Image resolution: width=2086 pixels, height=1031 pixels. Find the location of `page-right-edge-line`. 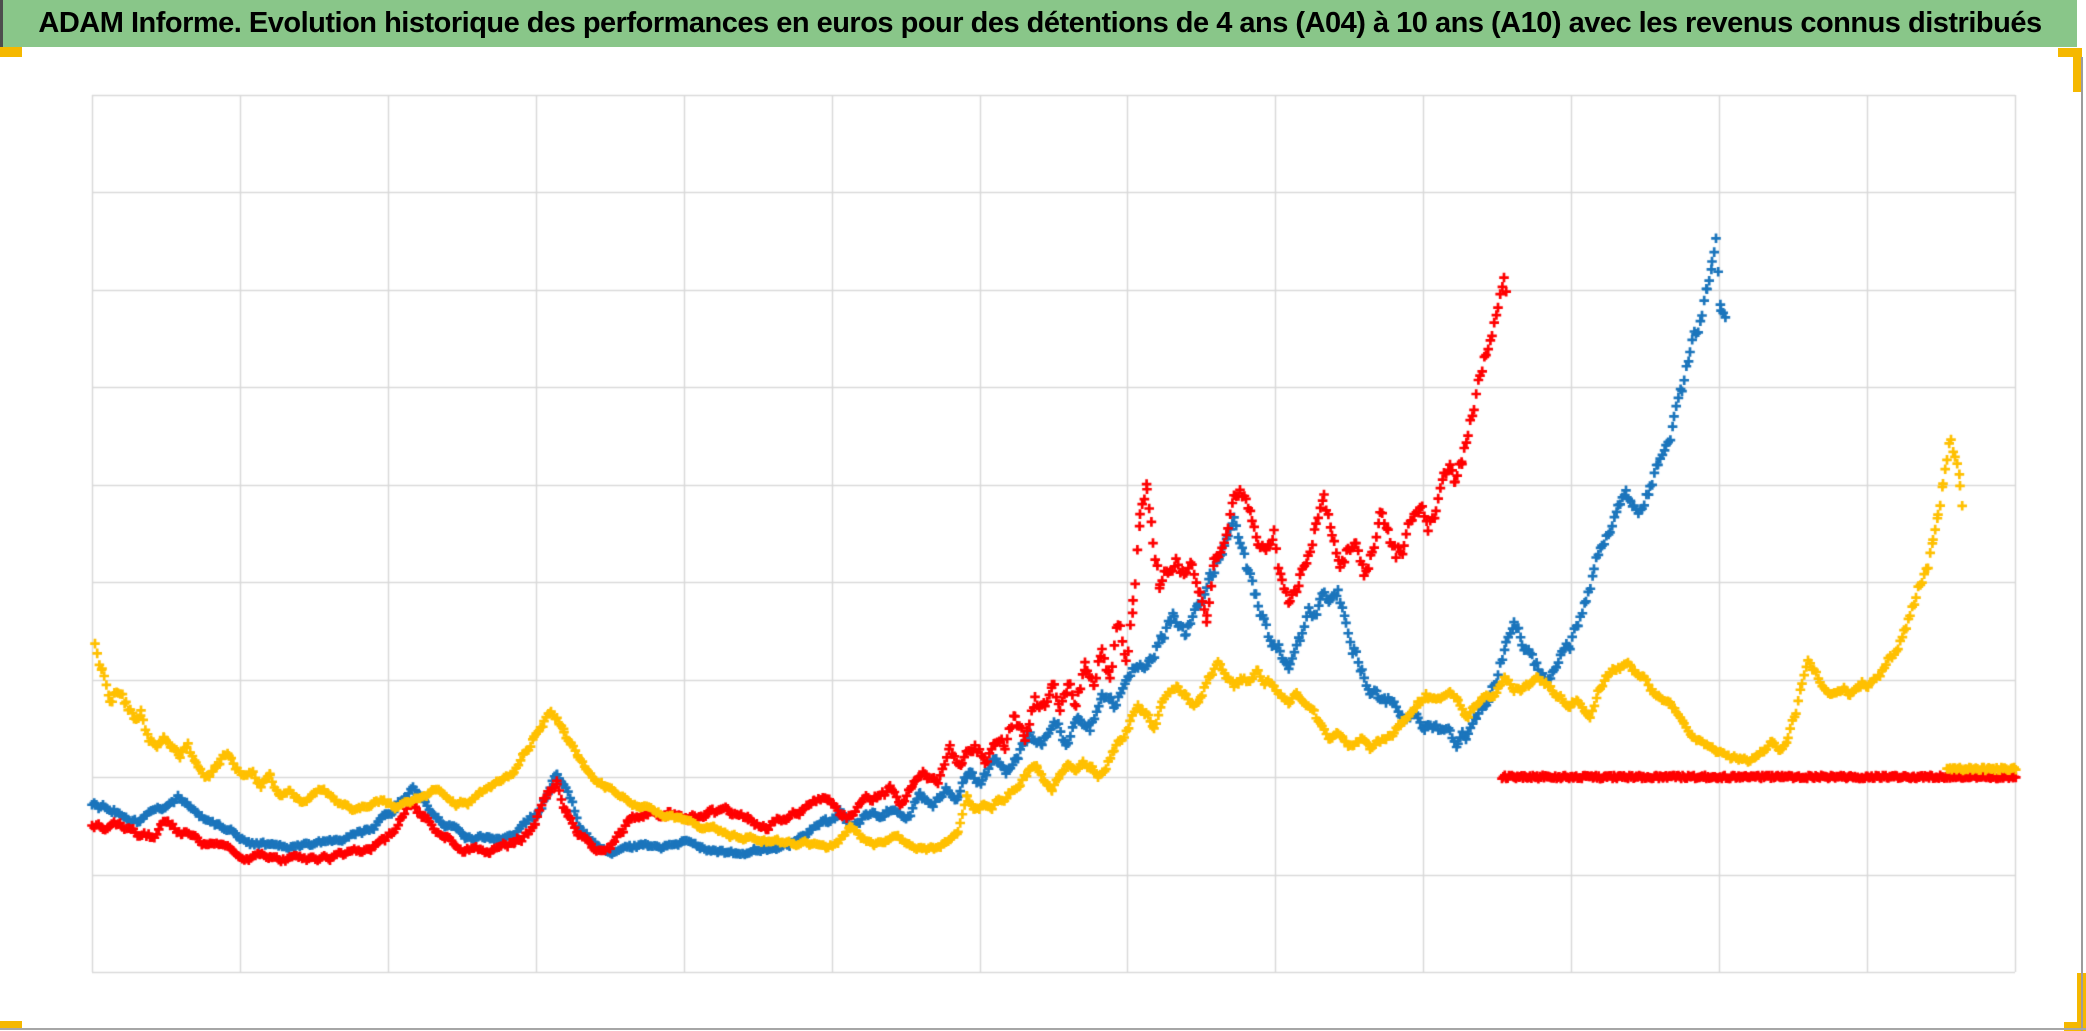

page-right-edge-line is located at coordinates (2082, 544).